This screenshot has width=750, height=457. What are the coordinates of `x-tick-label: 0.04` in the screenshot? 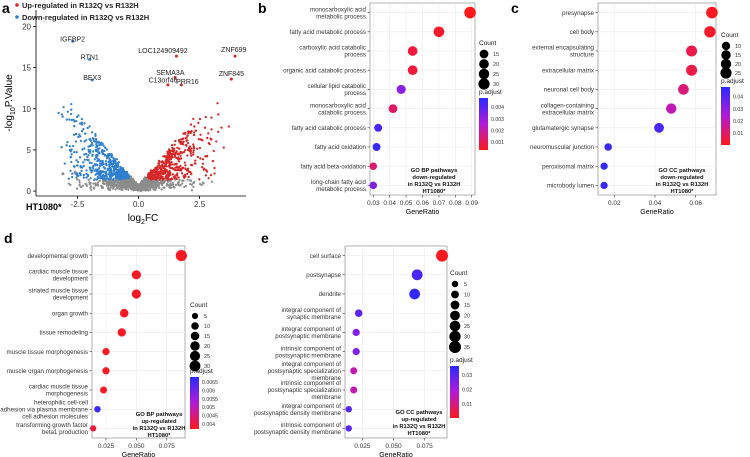 It's located at (389, 203).